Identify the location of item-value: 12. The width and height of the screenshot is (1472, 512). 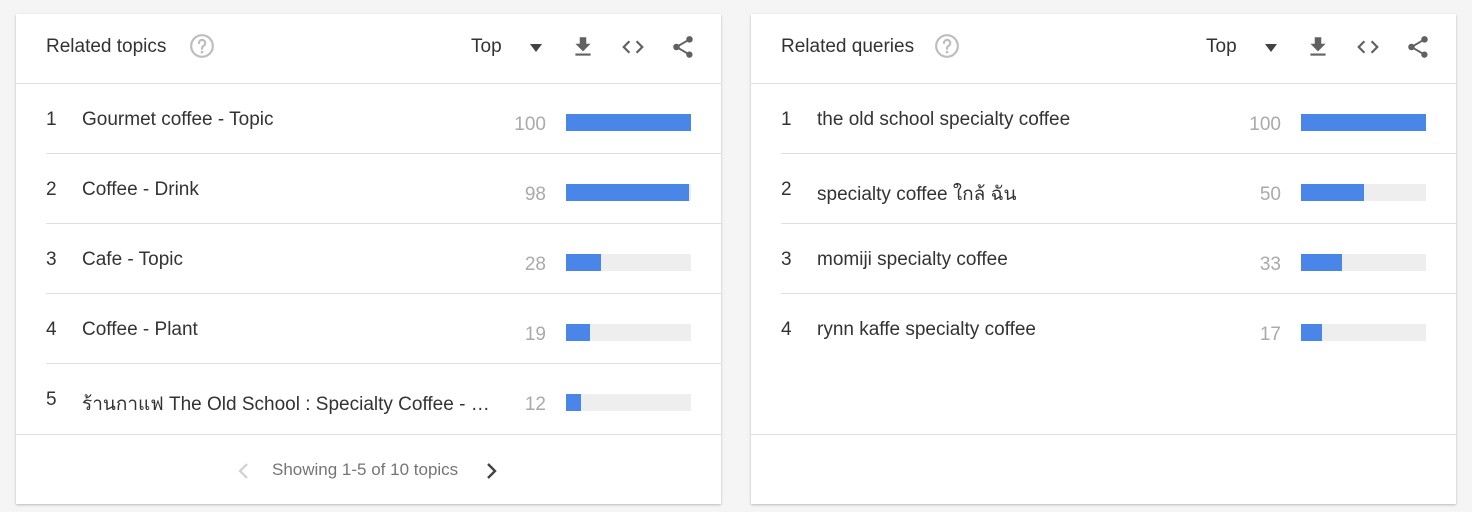
(535, 404).